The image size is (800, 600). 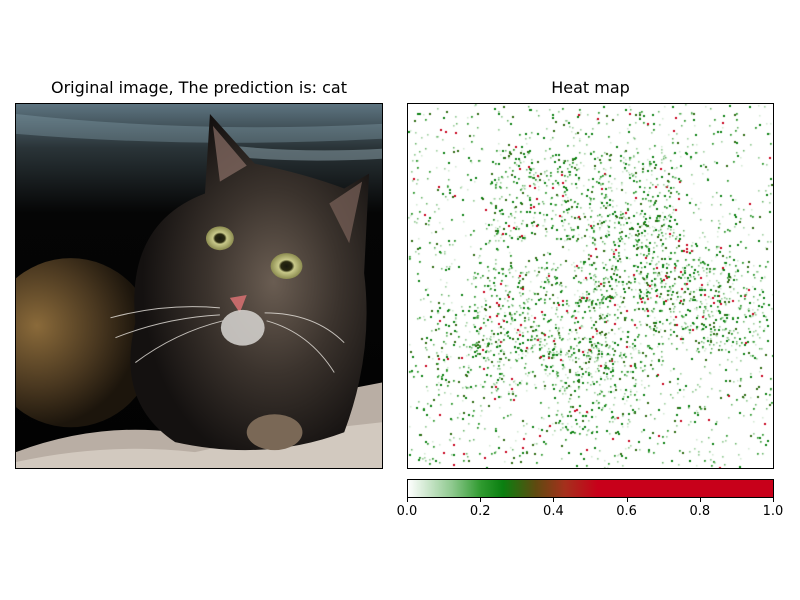 I want to click on colorbar-tick-label: 0.0, so click(x=407, y=511).